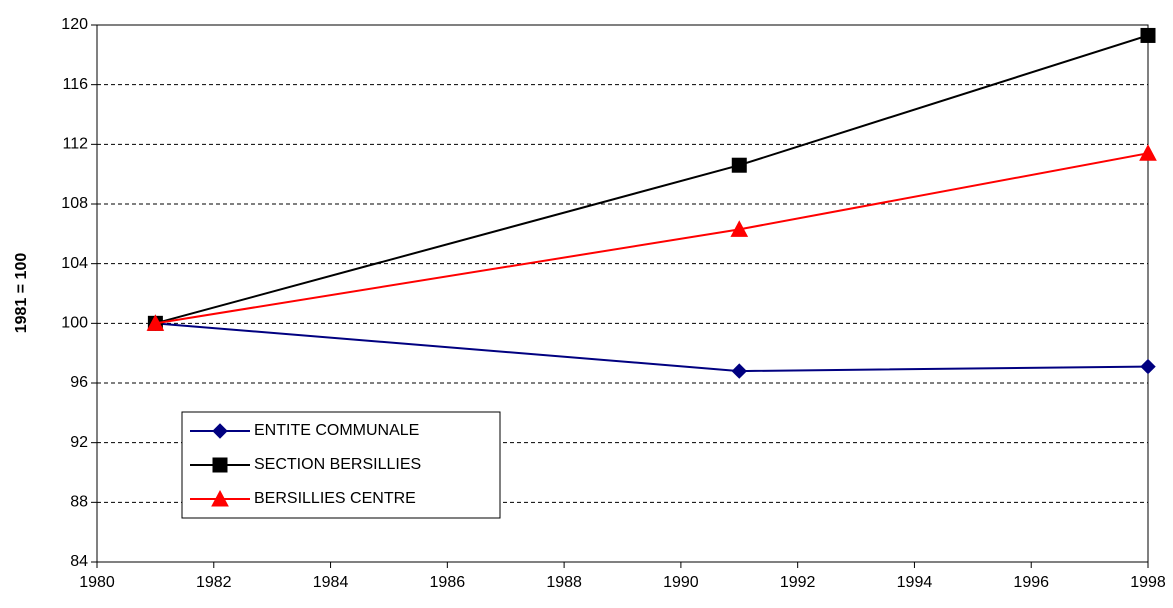 This screenshot has width=1173, height=608. What do you see at coordinates (915, 582) in the screenshot?
I see `x-tick-label: 1994` at bounding box center [915, 582].